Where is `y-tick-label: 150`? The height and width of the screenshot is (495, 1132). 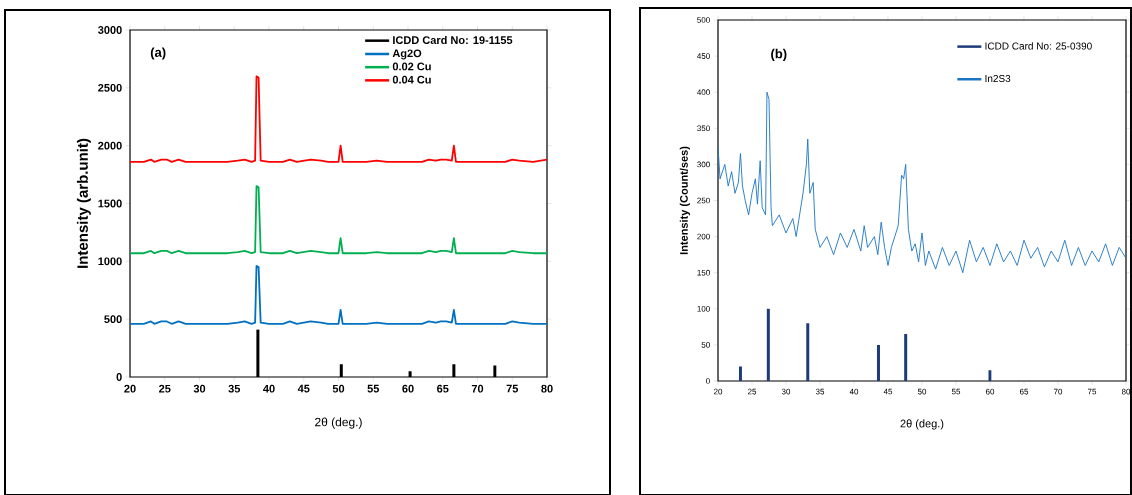
y-tick-label: 150 is located at coordinates (703, 272).